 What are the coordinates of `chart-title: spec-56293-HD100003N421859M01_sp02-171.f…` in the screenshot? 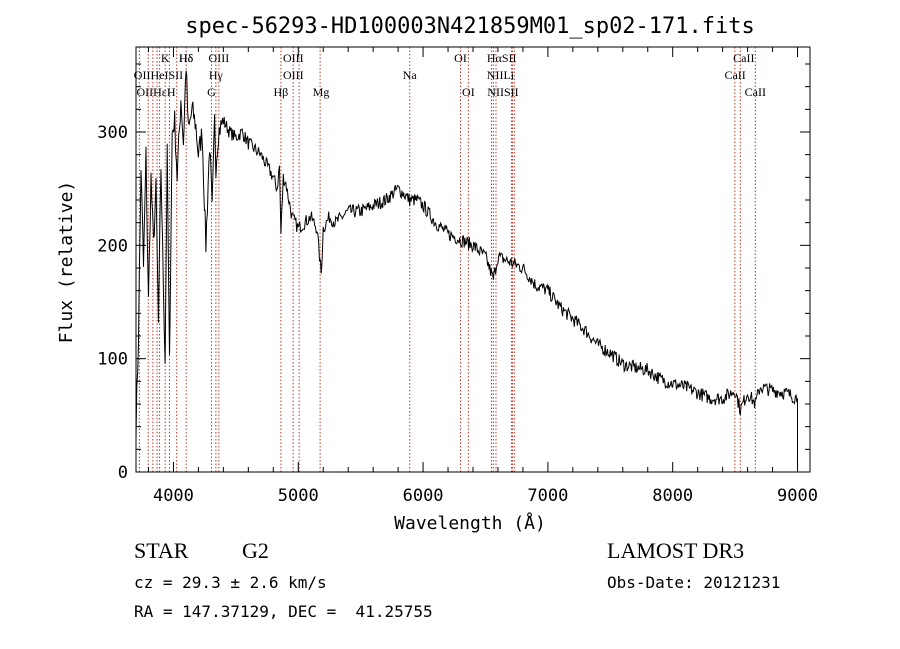 It's located at (470, 26).